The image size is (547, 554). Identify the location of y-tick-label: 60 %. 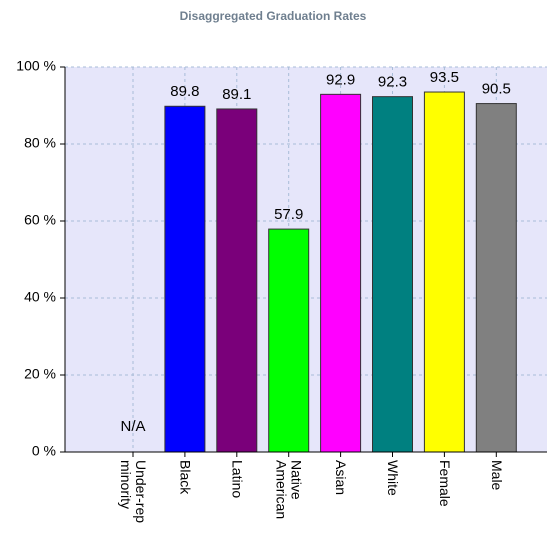
(40, 220).